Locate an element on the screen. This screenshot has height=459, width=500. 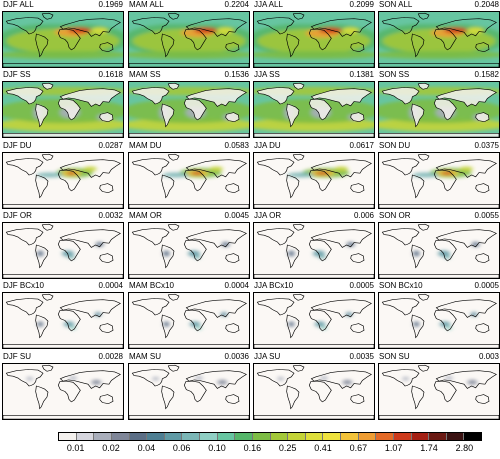
map-panel: SON SU 0.003 is located at coordinates (439, 386).